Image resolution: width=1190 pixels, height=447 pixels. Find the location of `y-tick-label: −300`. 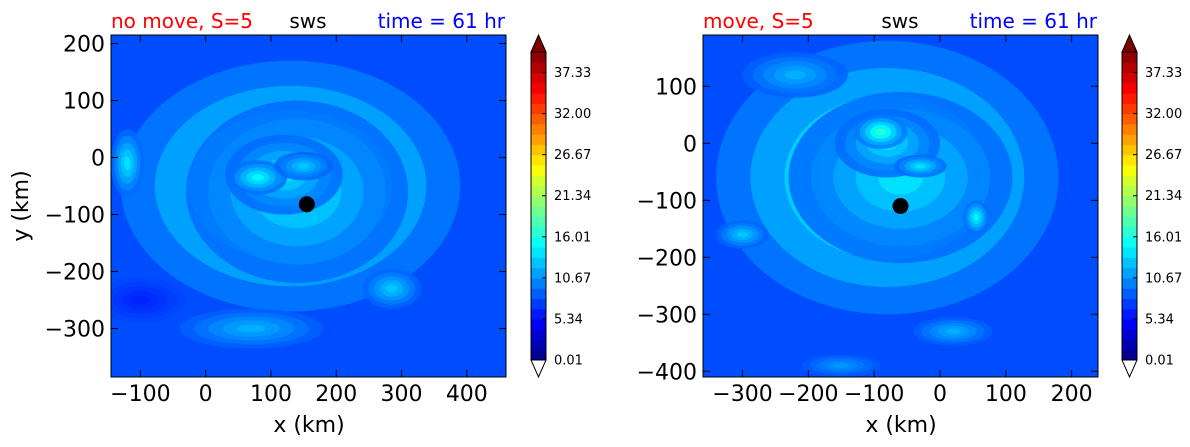

y-tick-label: −300 is located at coordinates (75, 330).